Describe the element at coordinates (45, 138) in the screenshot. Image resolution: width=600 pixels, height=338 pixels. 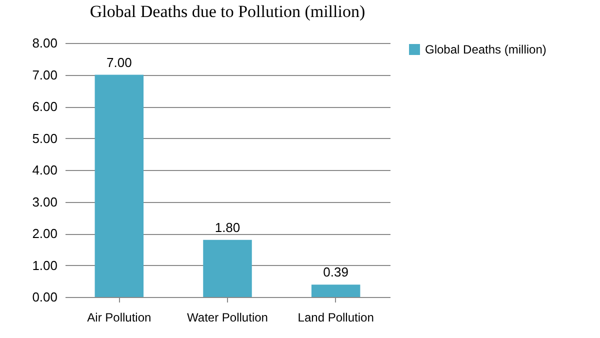
I see `y-tick-label: 5.00` at that location.